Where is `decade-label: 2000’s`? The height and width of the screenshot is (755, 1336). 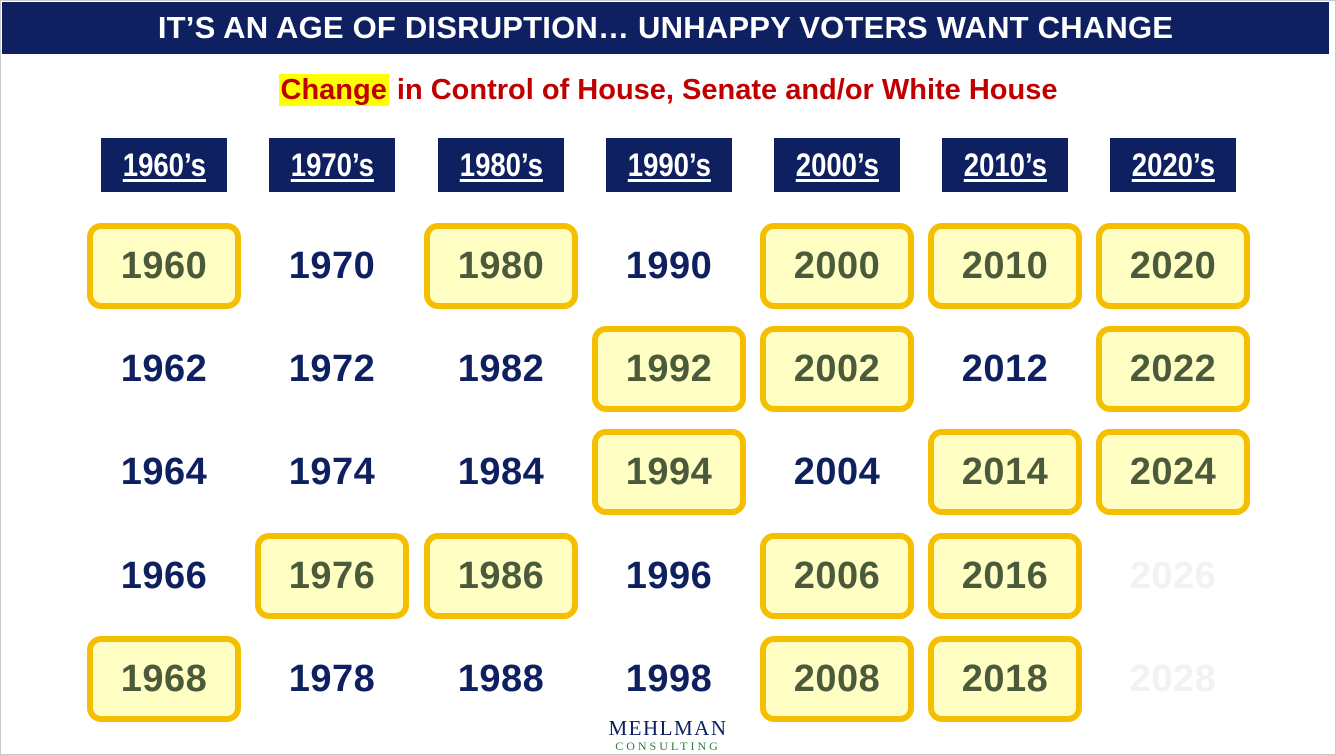 decade-label: 2000’s is located at coordinates (837, 164).